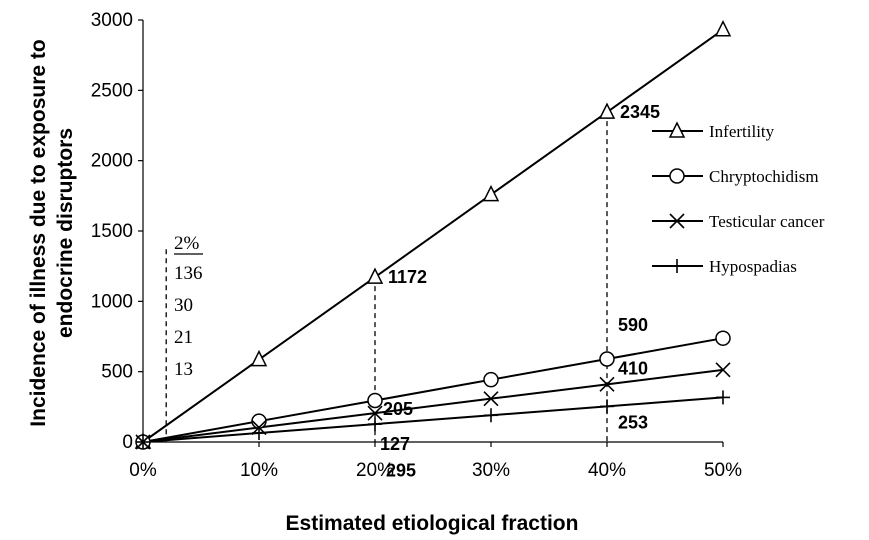 This screenshot has width=869, height=540. What do you see at coordinates (640, 112) in the screenshot?
I see `data-label: 2345` at bounding box center [640, 112].